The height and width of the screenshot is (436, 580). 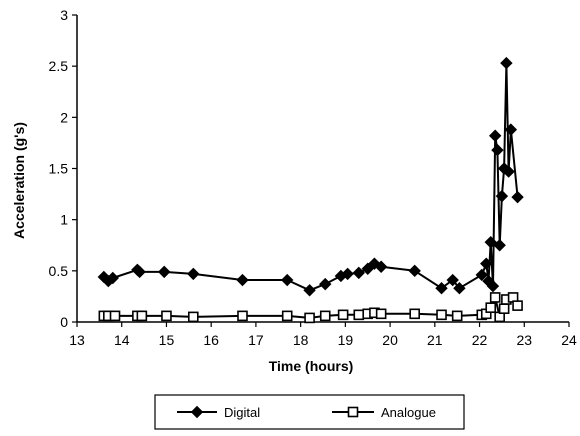 I want to click on legend-marker-analogue, so click(x=353, y=412).